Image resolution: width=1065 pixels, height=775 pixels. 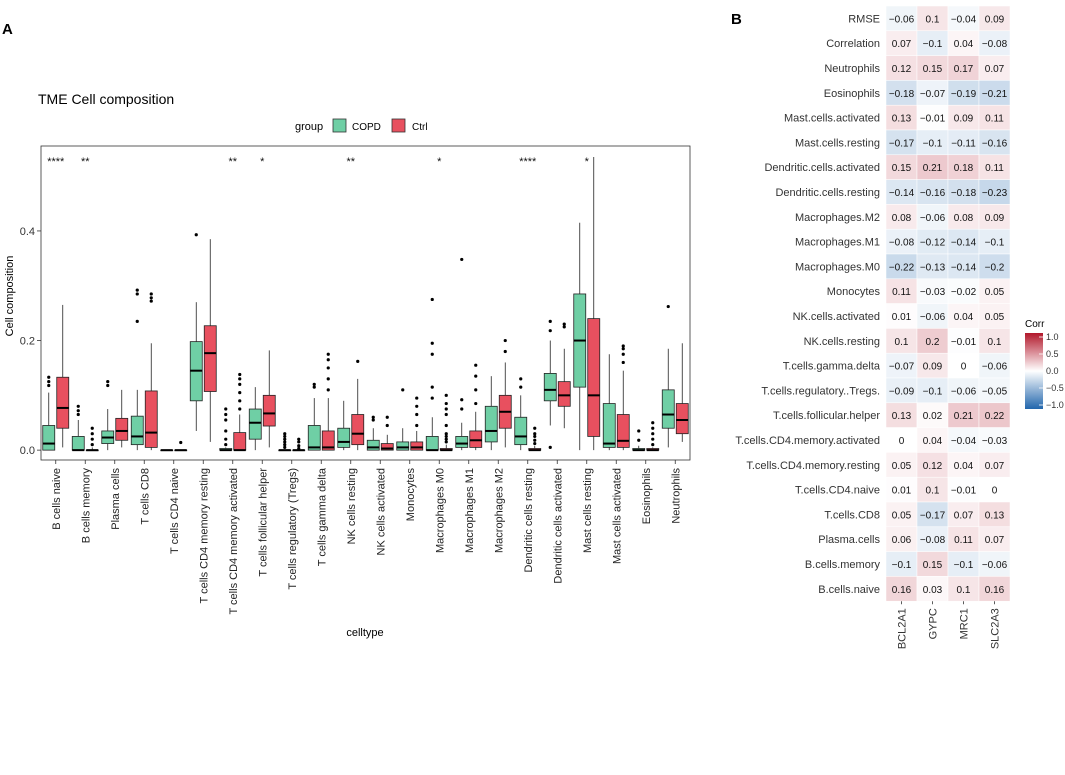 What do you see at coordinates (813, 466) in the screenshot?
I see `heatmap-row-label: T.cells.CD4.memory.resting` at bounding box center [813, 466].